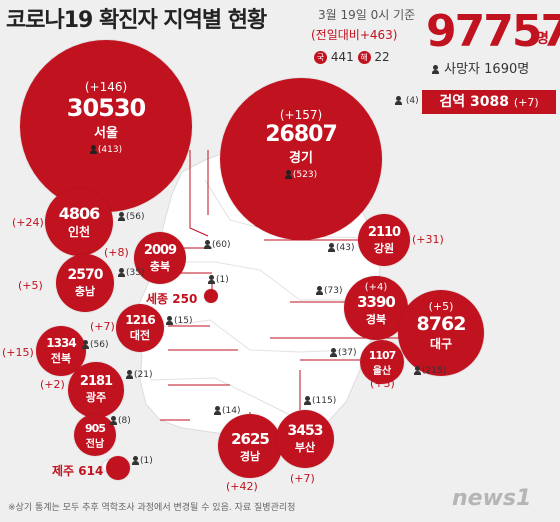  Describe the element at coordinates (250, 456) in the screenshot. I see `region-name: 경남` at that location.